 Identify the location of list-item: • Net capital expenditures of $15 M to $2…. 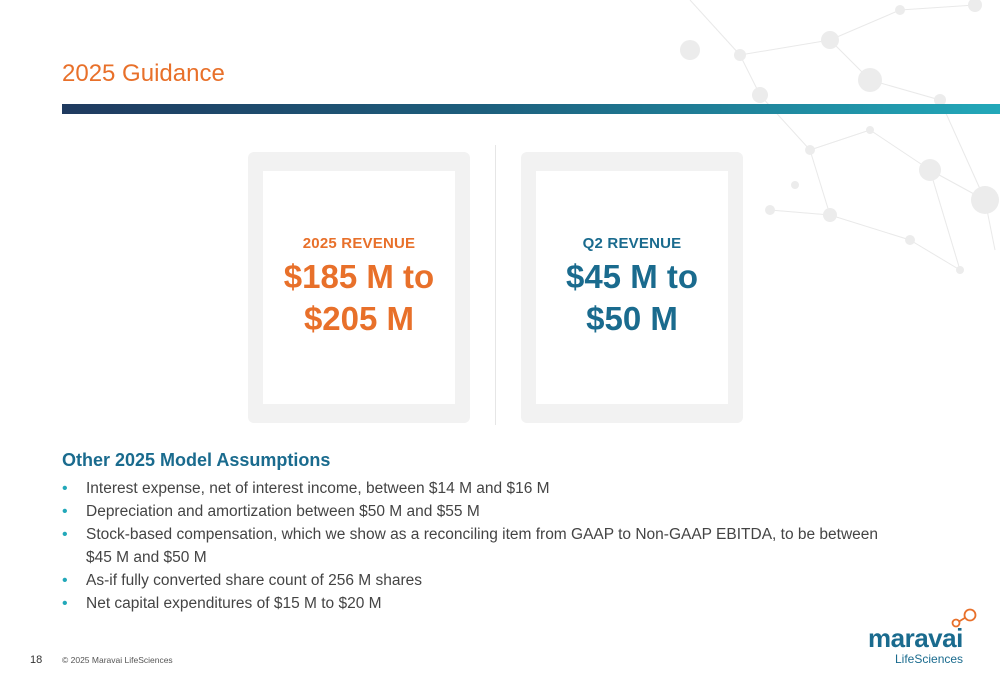
(472, 603).